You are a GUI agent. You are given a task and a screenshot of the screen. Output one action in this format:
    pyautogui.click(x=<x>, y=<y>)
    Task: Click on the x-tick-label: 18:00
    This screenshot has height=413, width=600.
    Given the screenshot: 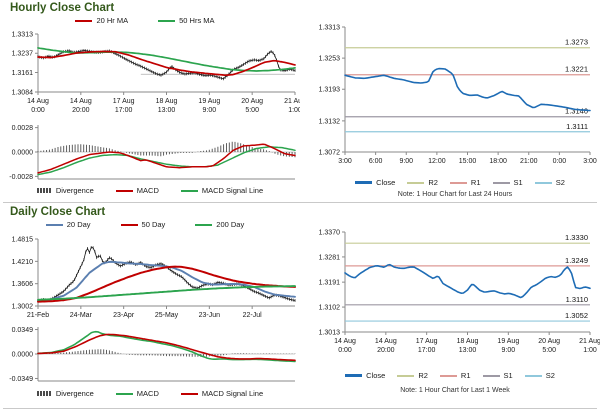 What is the action you would take?
    pyautogui.click(x=498, y=161)
    